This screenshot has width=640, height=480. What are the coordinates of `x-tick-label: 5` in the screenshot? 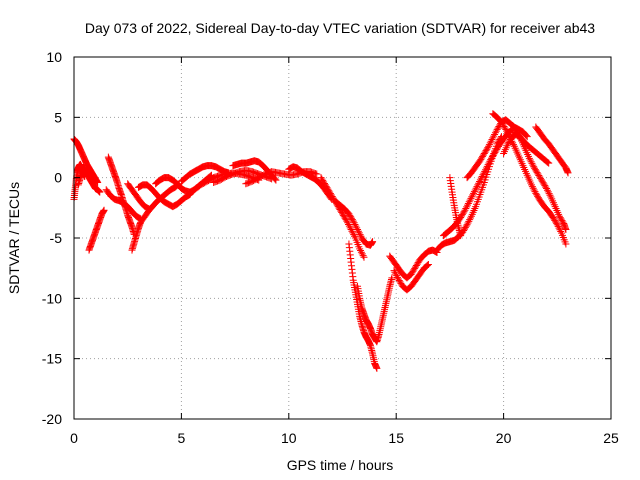 It's located at (182, 438).